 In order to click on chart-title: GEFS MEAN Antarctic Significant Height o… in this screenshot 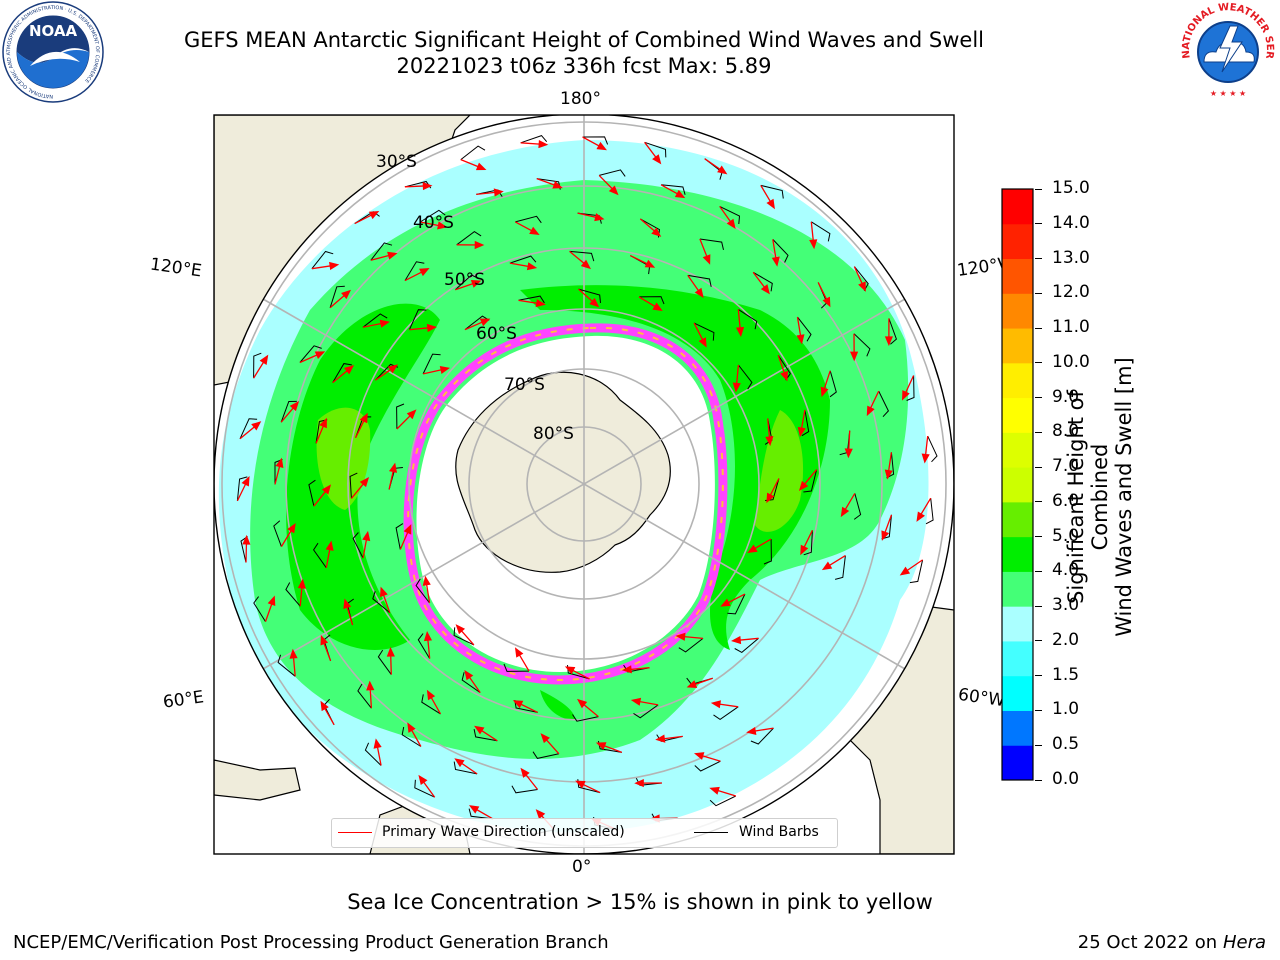, I will do `click(584, 40)`.